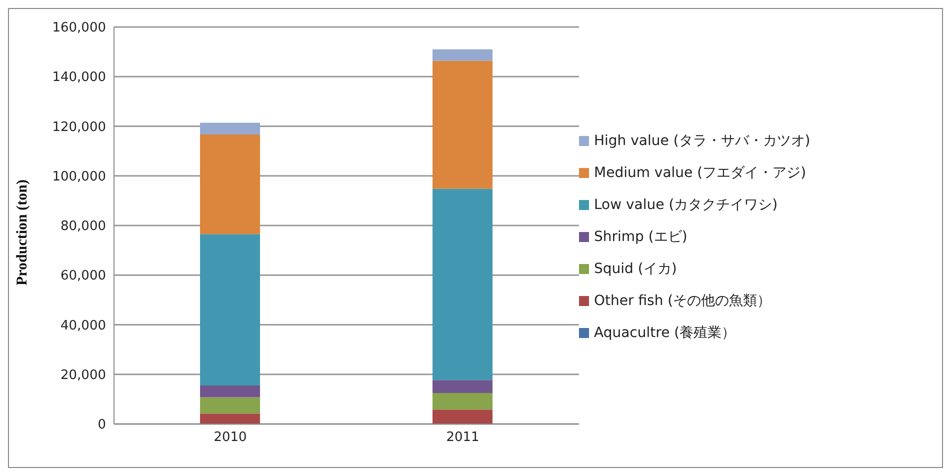 The image size is (949, 473). Describe the element at coordinates (83, 326) in the screenshot. I see `y-tick-label: 40,000` at that location.